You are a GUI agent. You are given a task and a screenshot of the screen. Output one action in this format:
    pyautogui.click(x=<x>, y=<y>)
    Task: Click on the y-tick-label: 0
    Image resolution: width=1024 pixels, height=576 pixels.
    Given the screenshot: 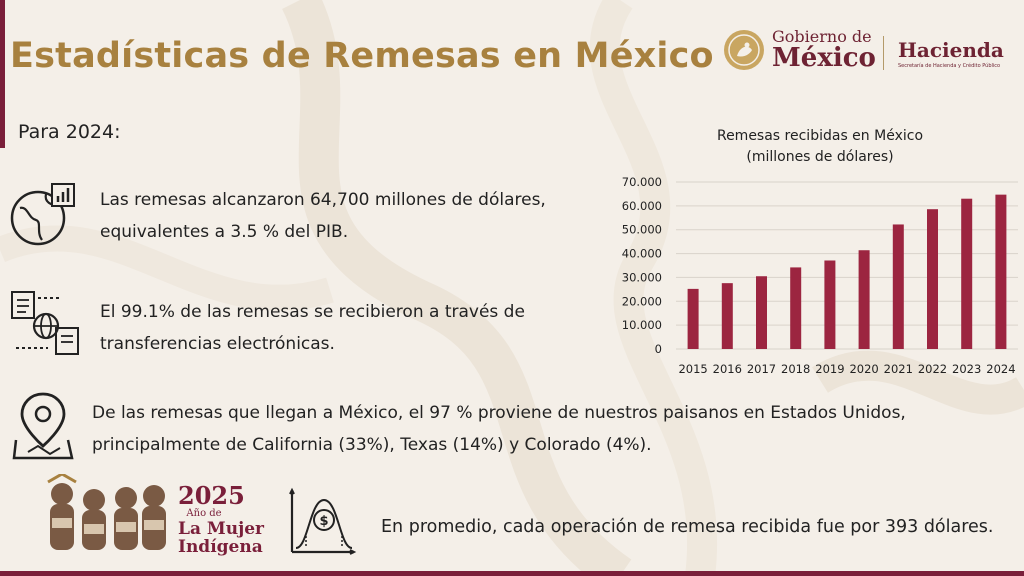 What is the action you would take?
    pyautogui.click(x=658, y=349)
    